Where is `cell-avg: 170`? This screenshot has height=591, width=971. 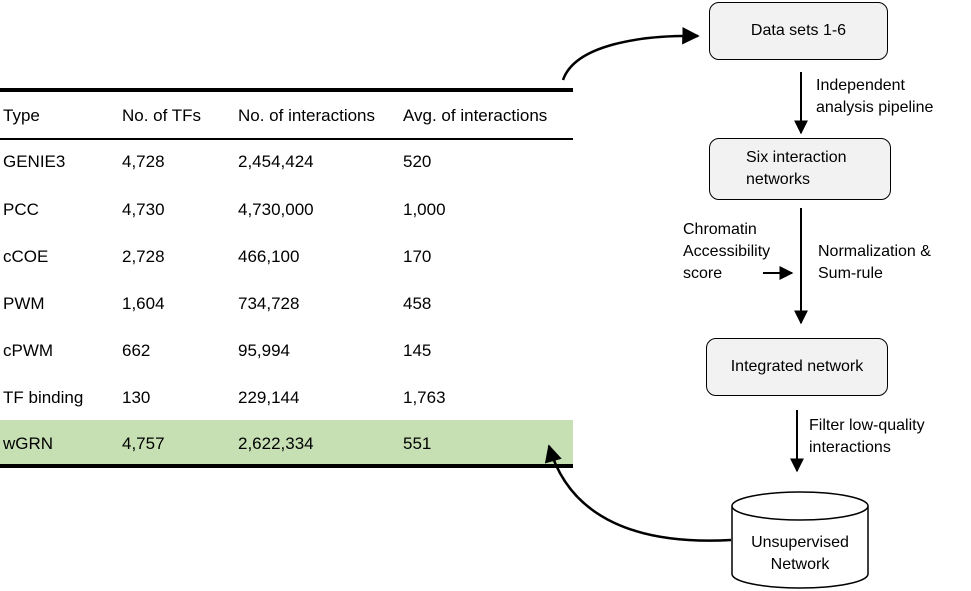 cell-avg: 170 is located at coordinates (417, 256).